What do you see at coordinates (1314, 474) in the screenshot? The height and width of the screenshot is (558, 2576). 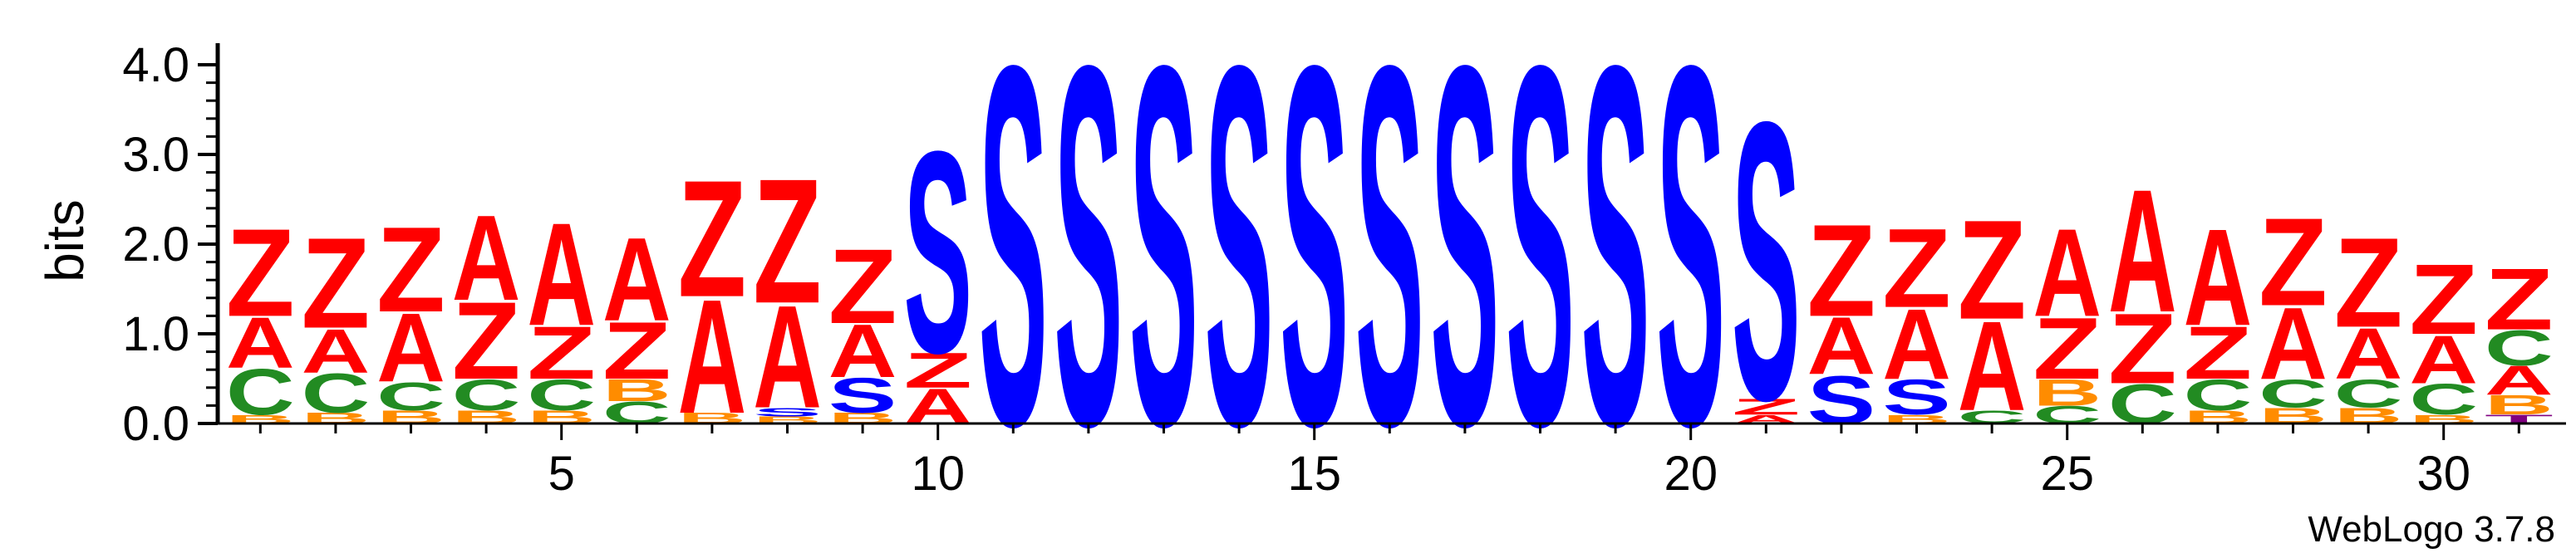 I see `x-tick-label: 15` at bounding box center [1314, 474].